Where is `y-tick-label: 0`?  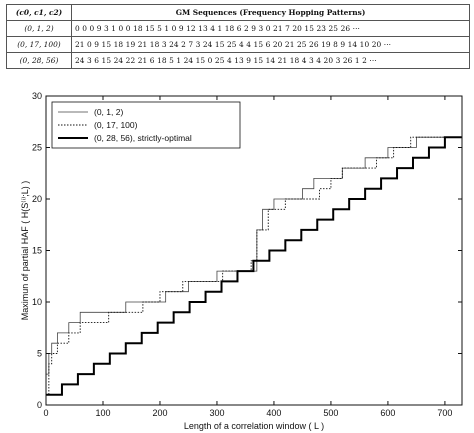
y-tick-label: 0 is located at coordinates (39, 405).